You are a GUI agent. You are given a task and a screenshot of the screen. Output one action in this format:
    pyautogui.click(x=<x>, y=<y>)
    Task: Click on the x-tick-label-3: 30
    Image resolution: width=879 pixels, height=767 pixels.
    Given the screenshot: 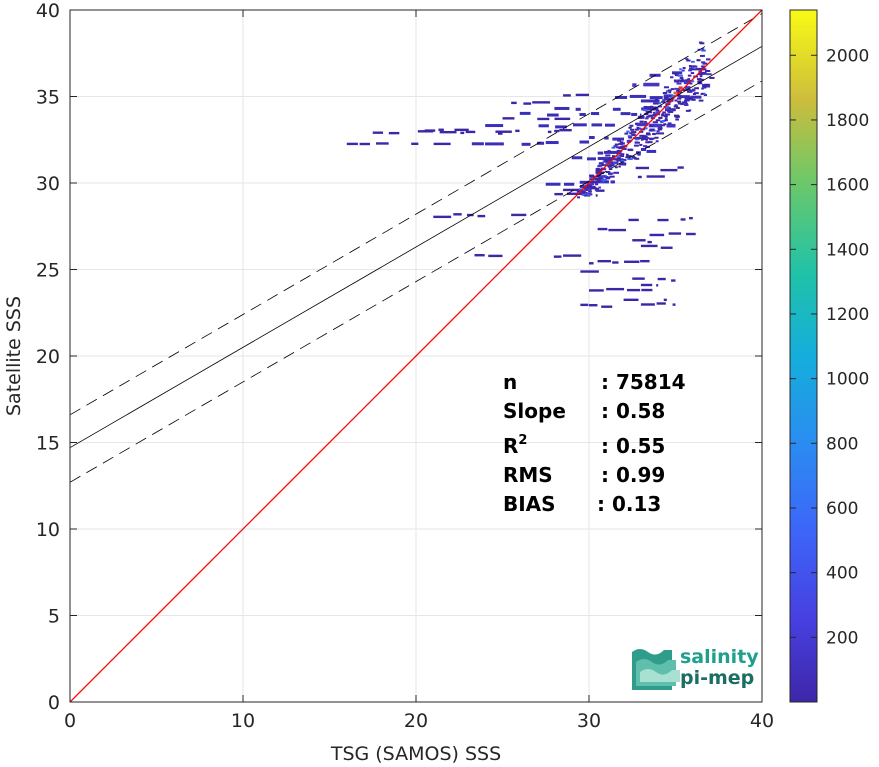 What is the action you would take?
    pyautogui.click(x=589, y=721)
    